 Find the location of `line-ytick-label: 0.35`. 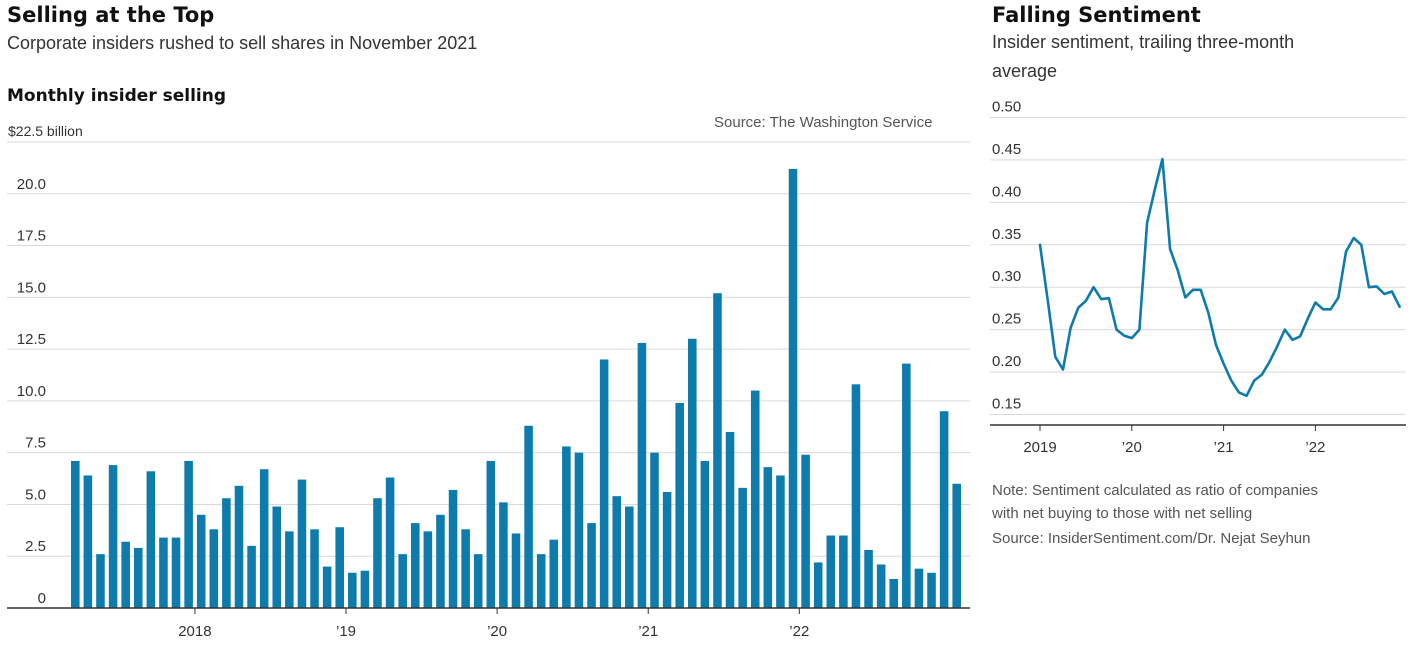

line-ytick-label: 0.35 is located at coordinates (1006, 234).